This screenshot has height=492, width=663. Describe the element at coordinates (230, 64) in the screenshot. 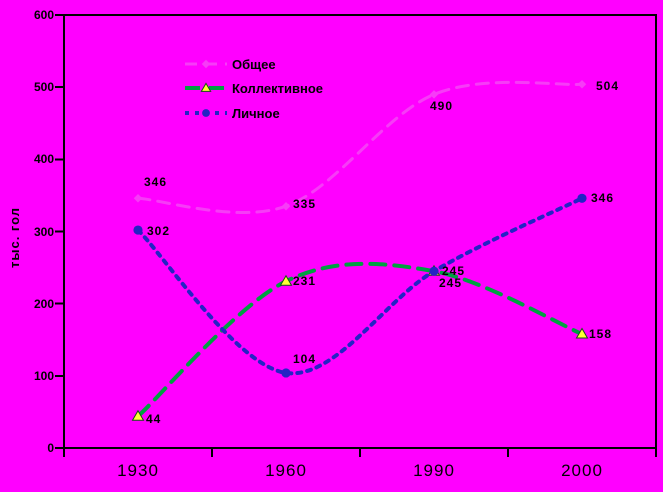

I see `legend-item-obshchee: Общее` at that location.